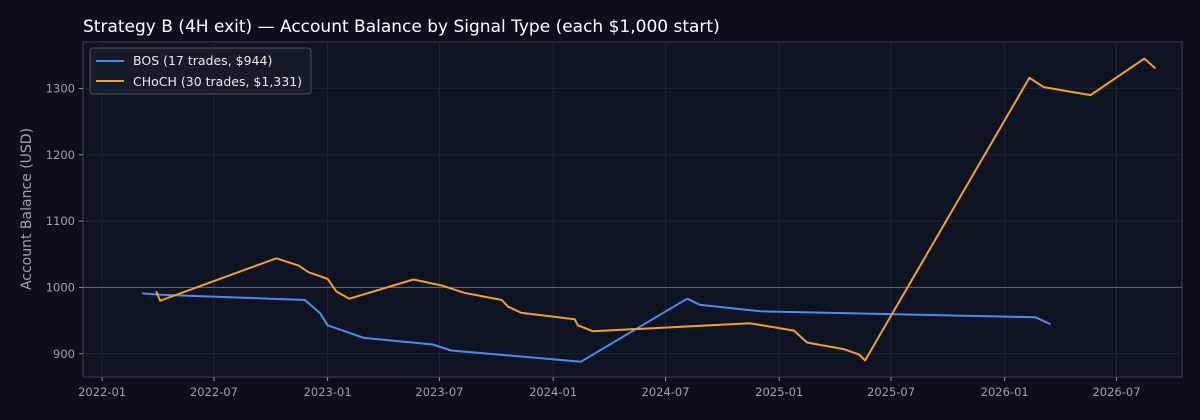  I want to click on x-tick-label: 2023-01, so click(328, 392).